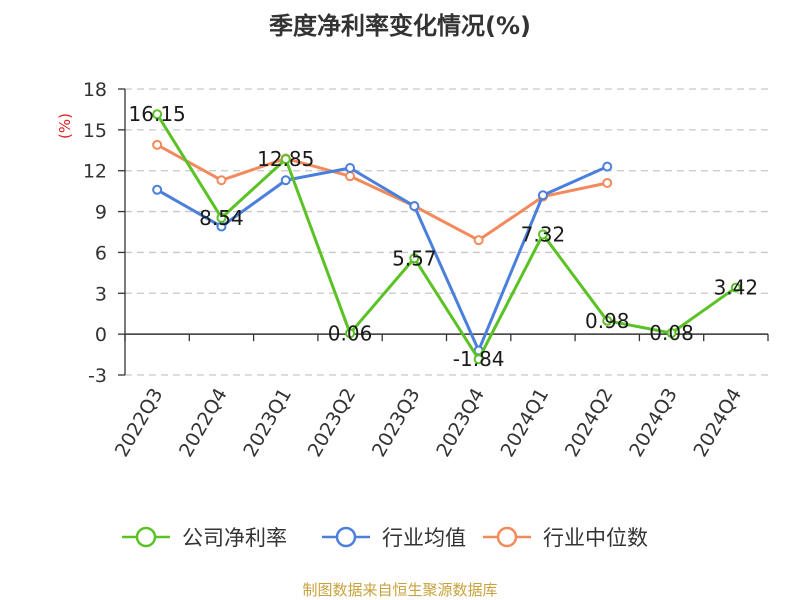  I want to click on y-tick-label: 9, so click(101, 213).